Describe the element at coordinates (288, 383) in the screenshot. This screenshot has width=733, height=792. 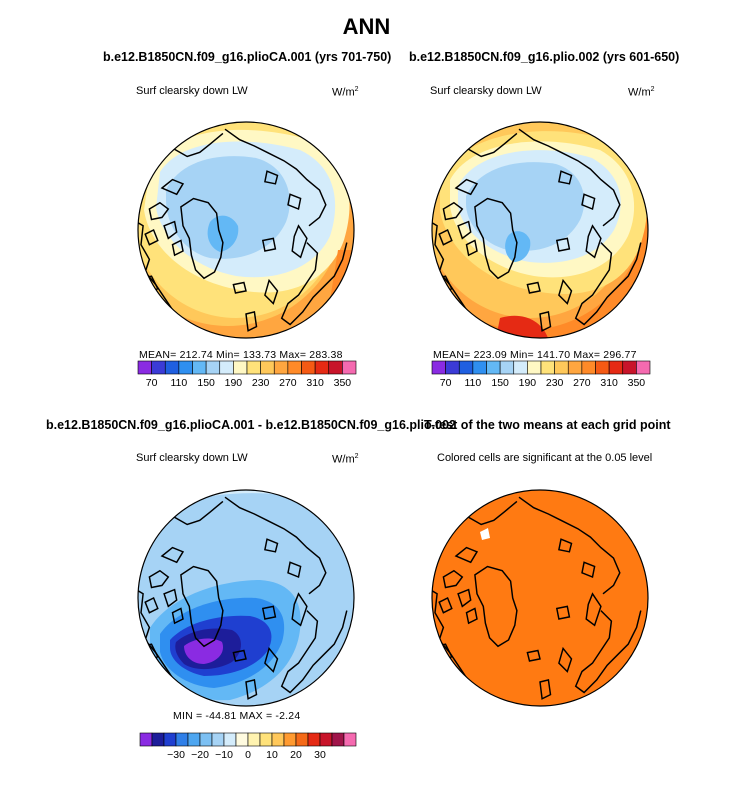
I see `colorbar-1-tick-label: 270` at that location.